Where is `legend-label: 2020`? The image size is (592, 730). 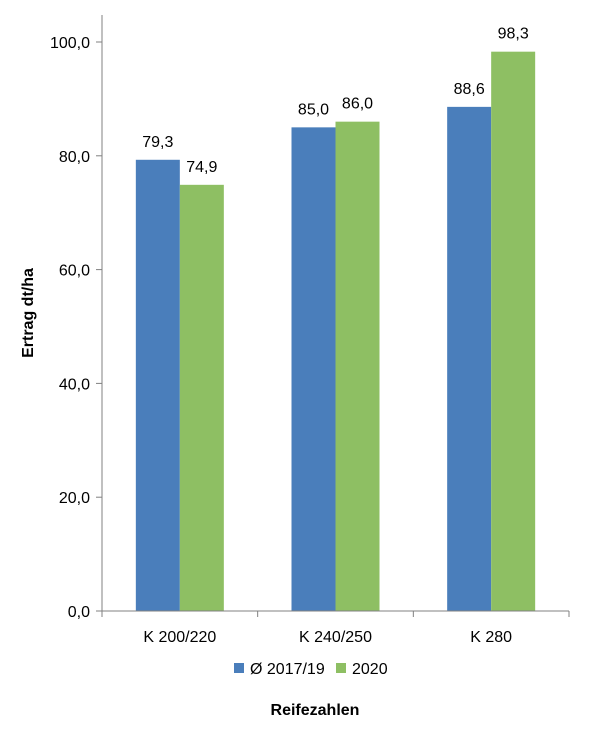
legend-label: 2020 is located at coordinates (370, 669).